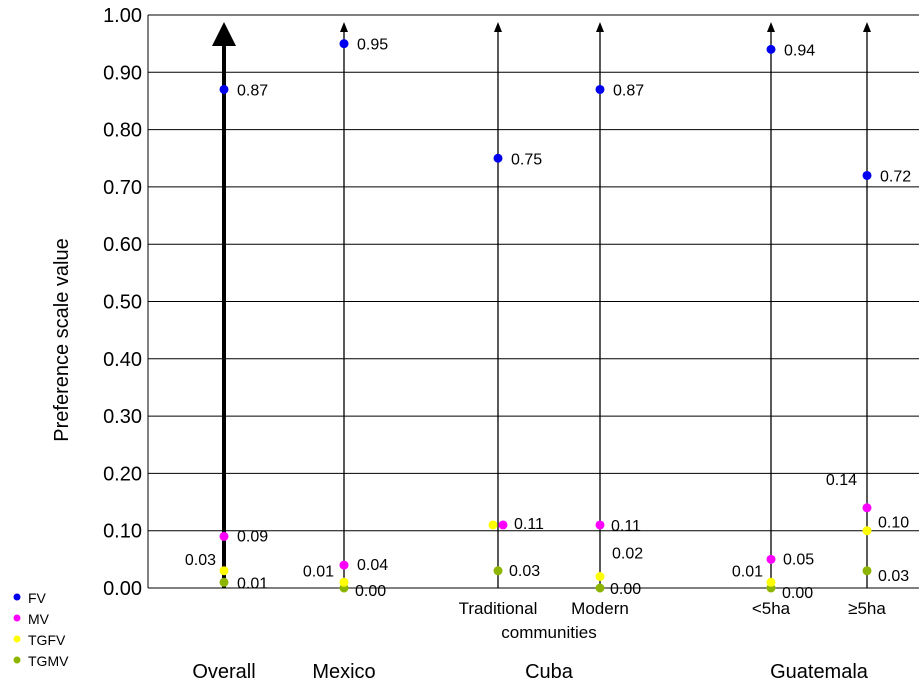 This screenshot has height=686, width=919. I want to click on group-label: Guatemala, so click(819, 672).